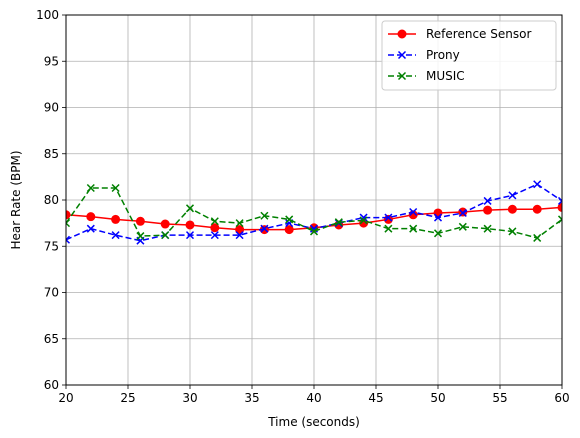  Describe the element at coordinates (499, 398) in the screenshot. I see `x-tick-label: 55` at that location.